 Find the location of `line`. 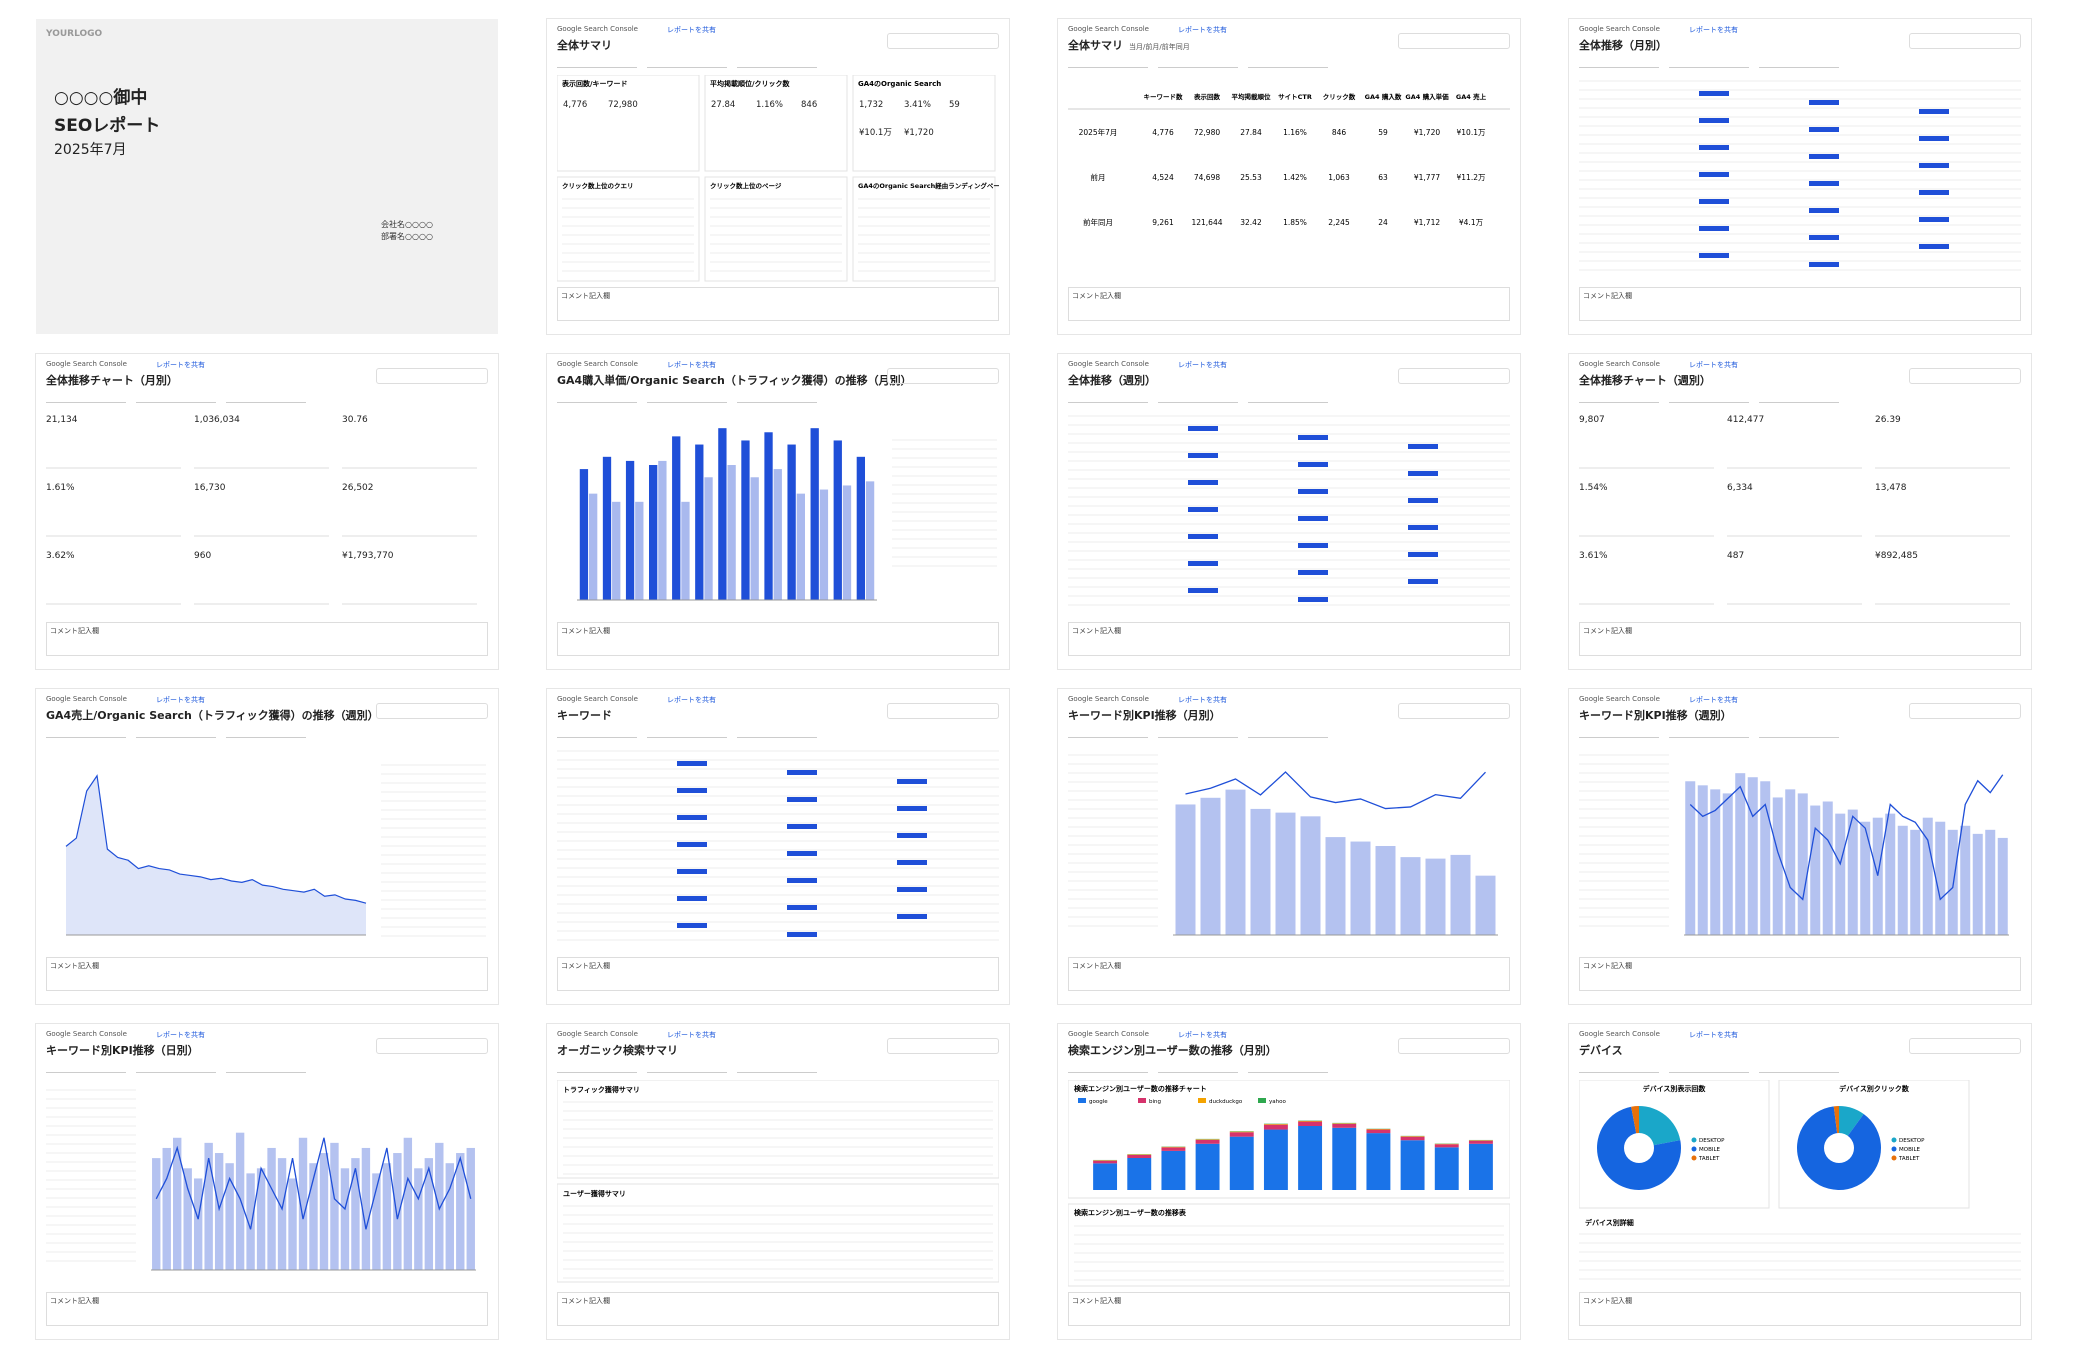

line is located at coordinates (313, 1183).